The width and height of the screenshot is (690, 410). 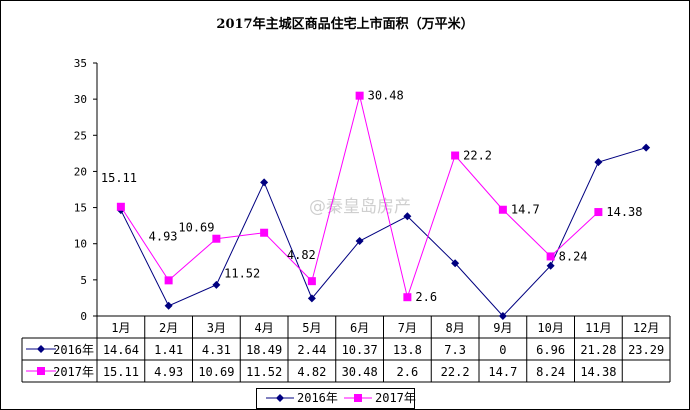 What do you see at coordinates (598, 328) in the screenshot?
I see `x-category-label: 11月` at bounding box center [598, 328].